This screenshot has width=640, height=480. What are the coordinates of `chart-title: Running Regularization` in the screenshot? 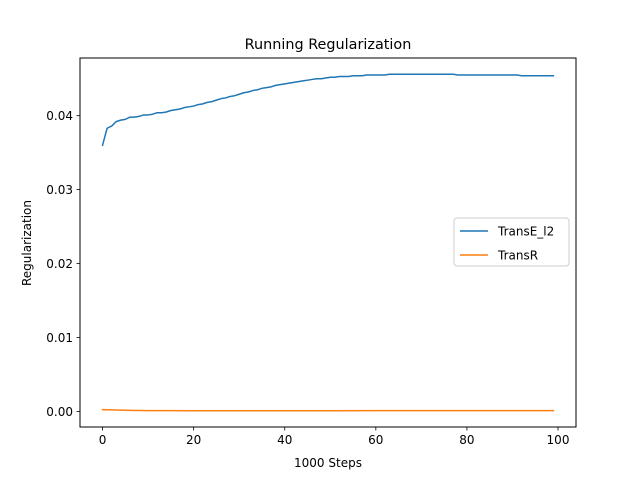 It's located at (328, 45).